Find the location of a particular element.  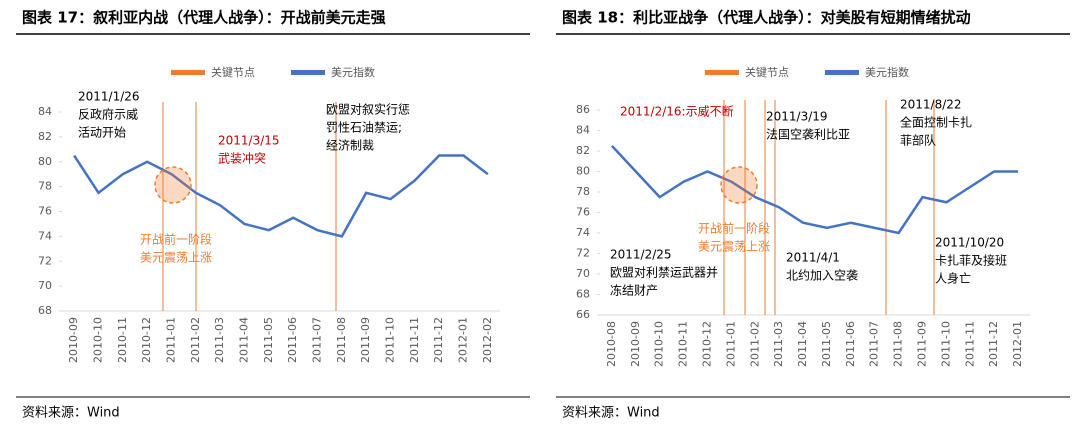

annotation: 法国空袭利比亚 is located at coordinates (808, 134).